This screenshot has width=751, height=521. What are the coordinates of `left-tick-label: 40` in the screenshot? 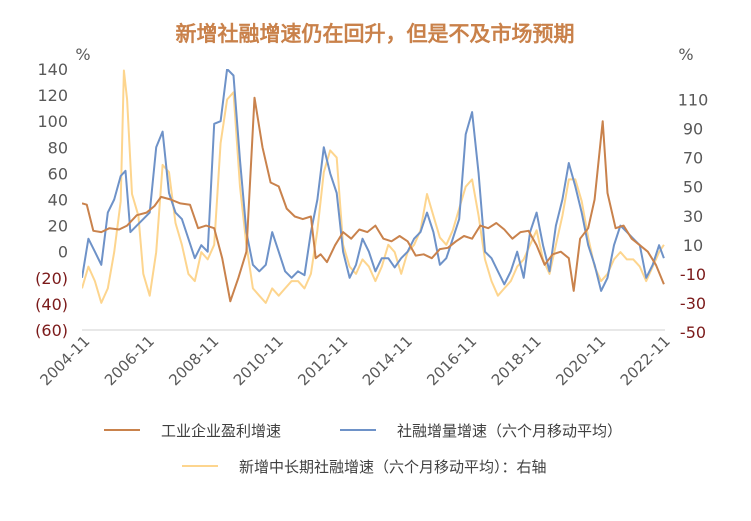 It's located at (58, 200).